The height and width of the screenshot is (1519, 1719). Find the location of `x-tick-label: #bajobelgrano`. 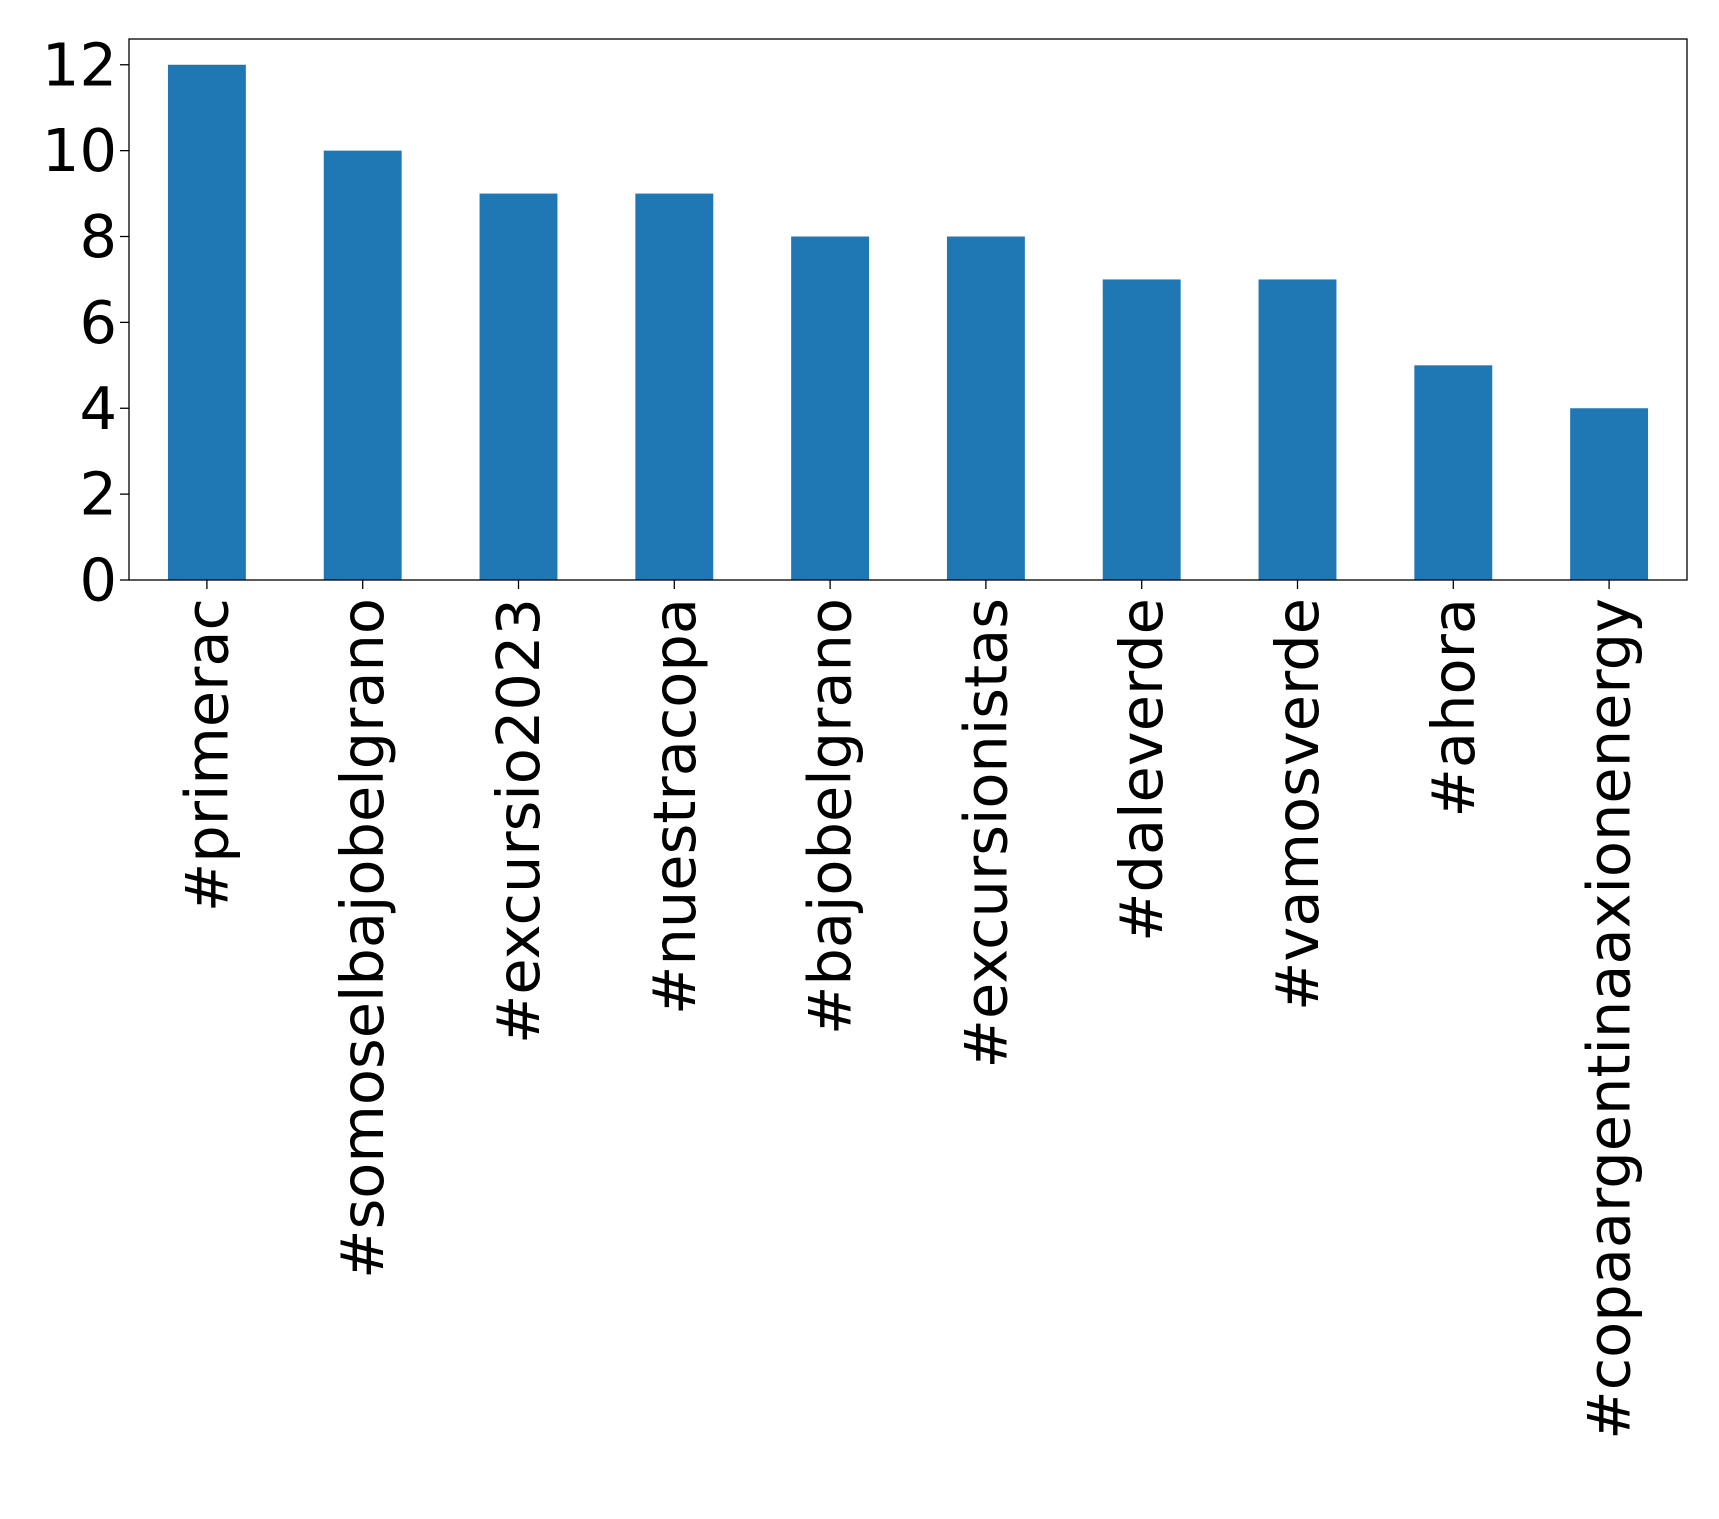

x-tick-label: #bajobelgrano is located at coordinates (830, 816).